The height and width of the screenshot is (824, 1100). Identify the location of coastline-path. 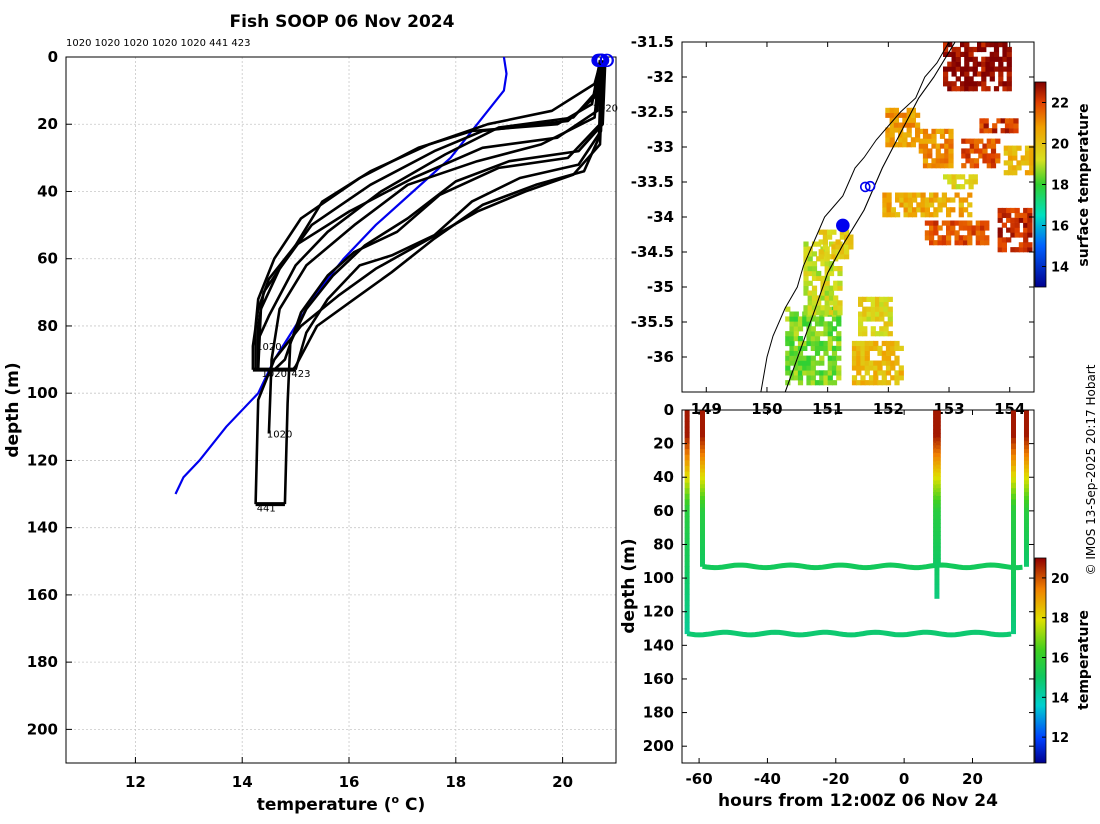
(855, 217).